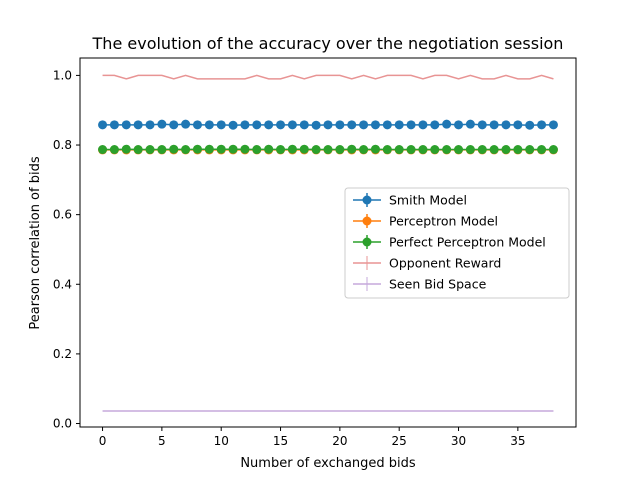 The image size is (640, 484). What do you see at coordinates (221, 441) in the screenshot?
I see `x-tick-label: 10` at bounding box center [221, 441].